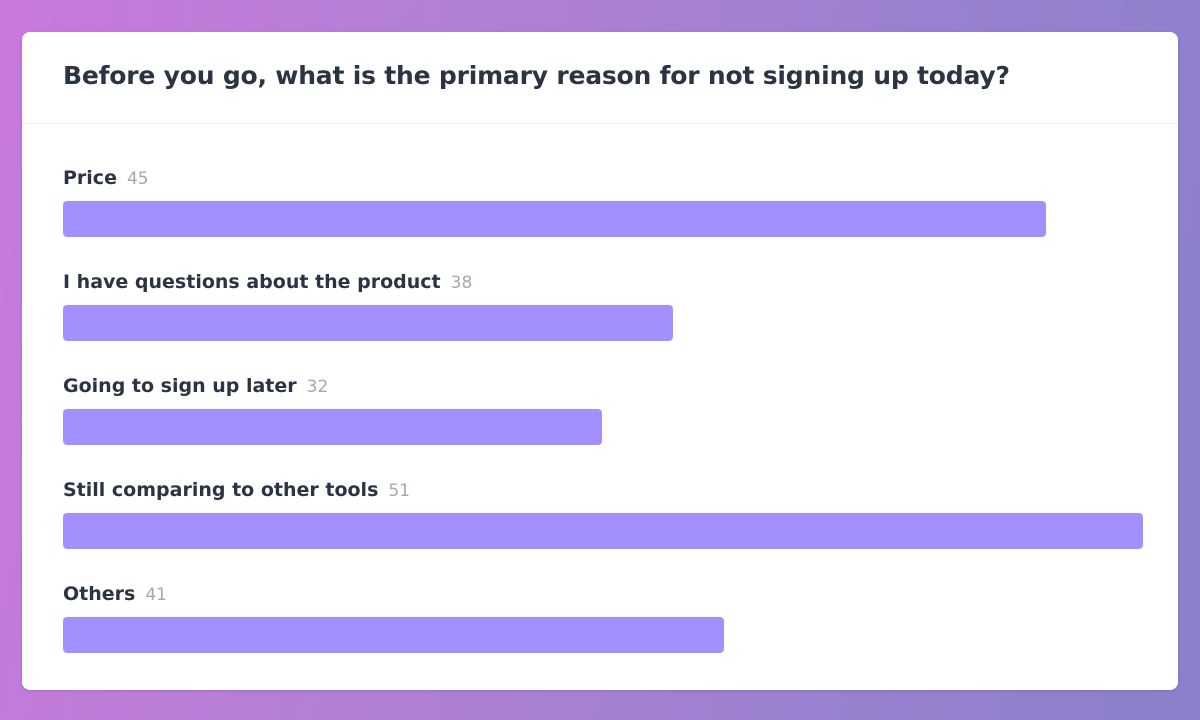  What do you see at coordinates (399, 491) in the screenshot?
I see `option-count: 51` at bounding box center [399, 491].